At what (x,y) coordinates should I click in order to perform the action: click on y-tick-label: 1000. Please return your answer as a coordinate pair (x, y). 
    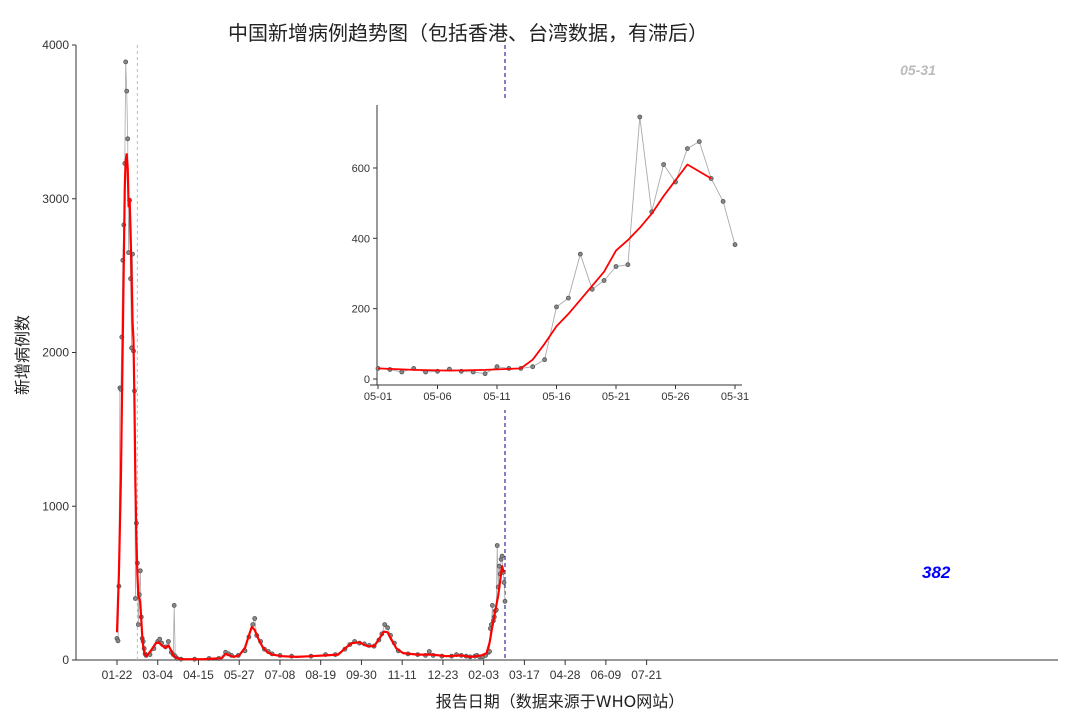
    Looking at the image, I should click on (55, 506).